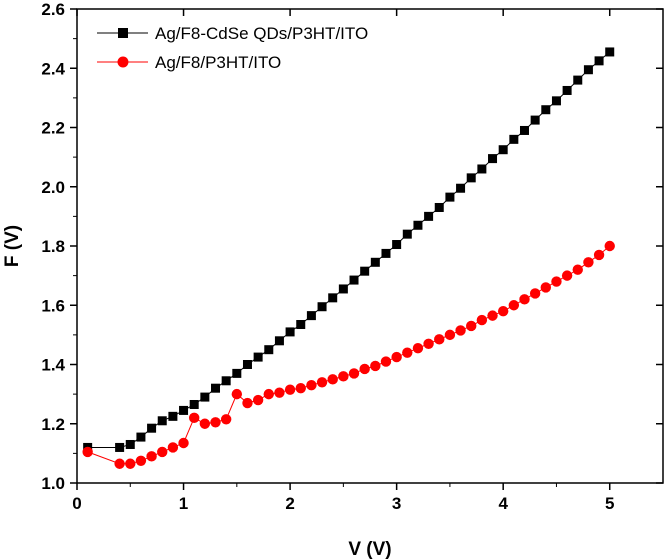 The image size is (668, 559). Describe the element at coordinates (232, 33) in the screenshot. I see `legend-entry: Ag/F8-CdSe QDs/P3HT/ITO` at that location.